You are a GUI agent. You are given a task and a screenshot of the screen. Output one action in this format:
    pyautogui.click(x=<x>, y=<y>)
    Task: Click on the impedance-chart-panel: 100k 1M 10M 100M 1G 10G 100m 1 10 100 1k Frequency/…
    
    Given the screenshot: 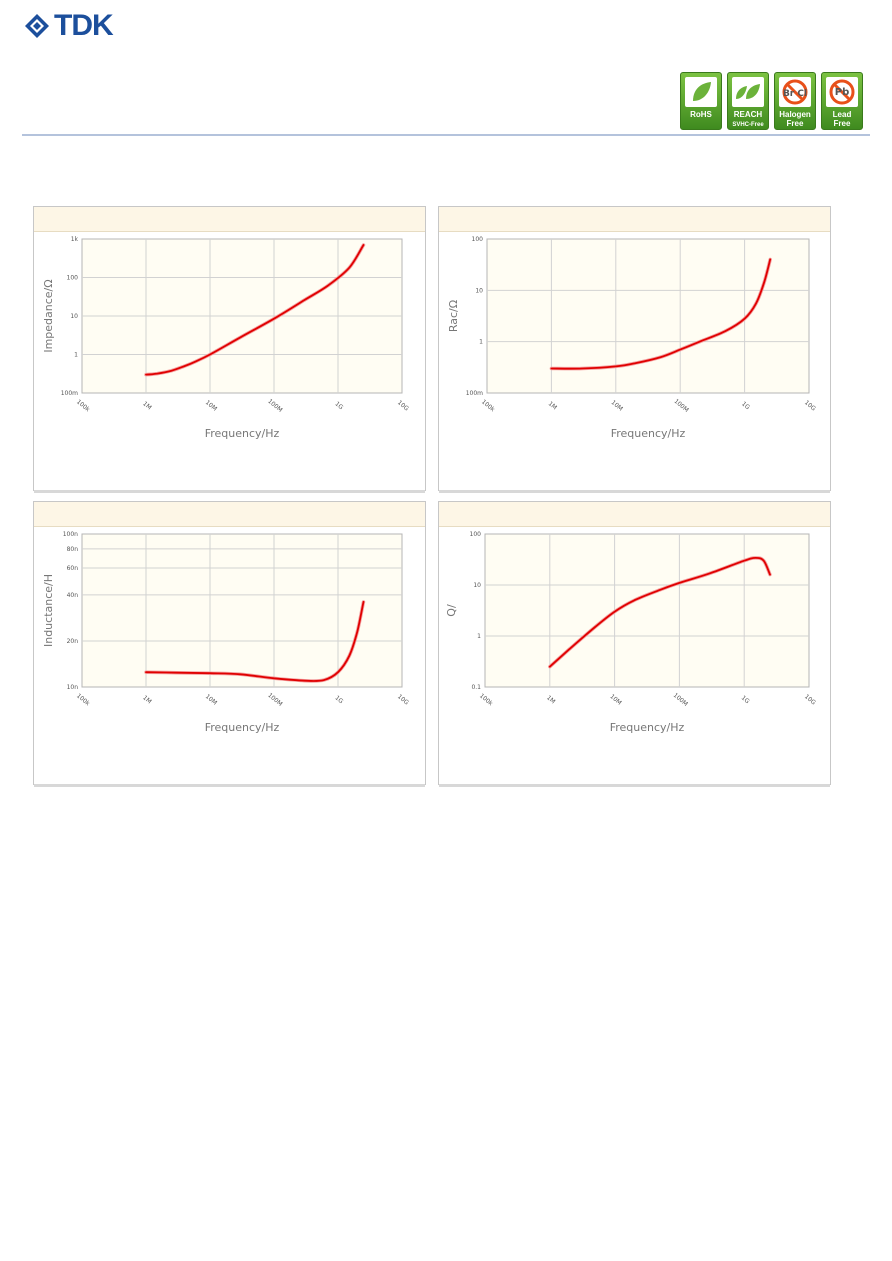 What is the action you would take?
    pyautogui.click(x=229, y=349)
    